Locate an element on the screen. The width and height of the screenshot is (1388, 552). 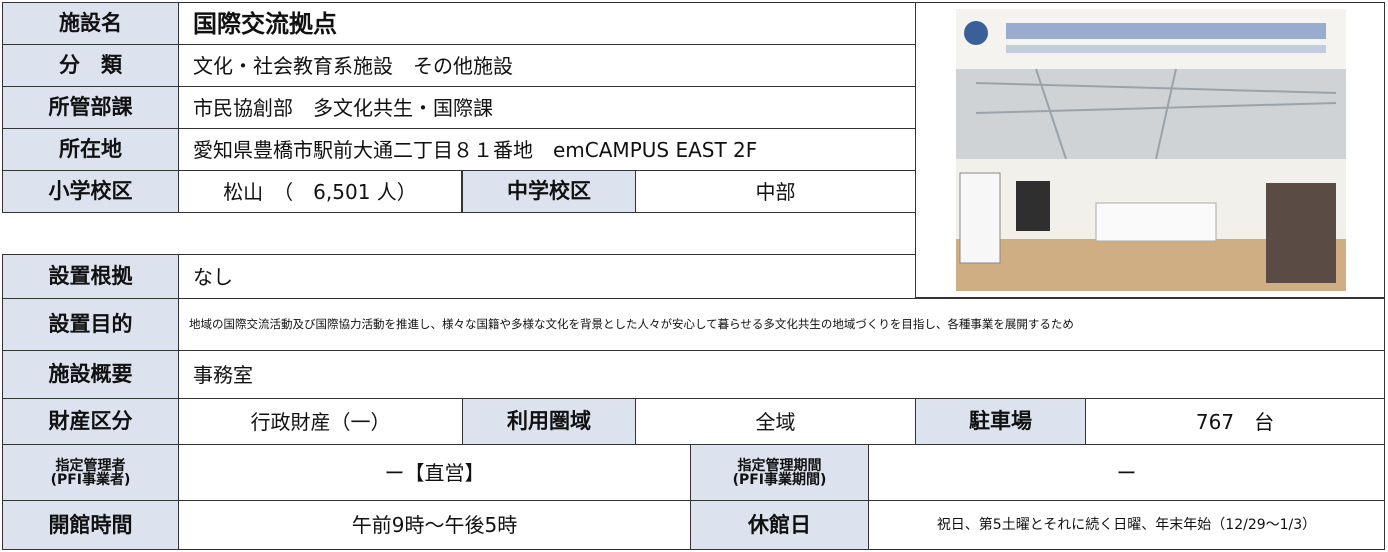
label-cell: 休館日 is located at coordinates (779, 525).